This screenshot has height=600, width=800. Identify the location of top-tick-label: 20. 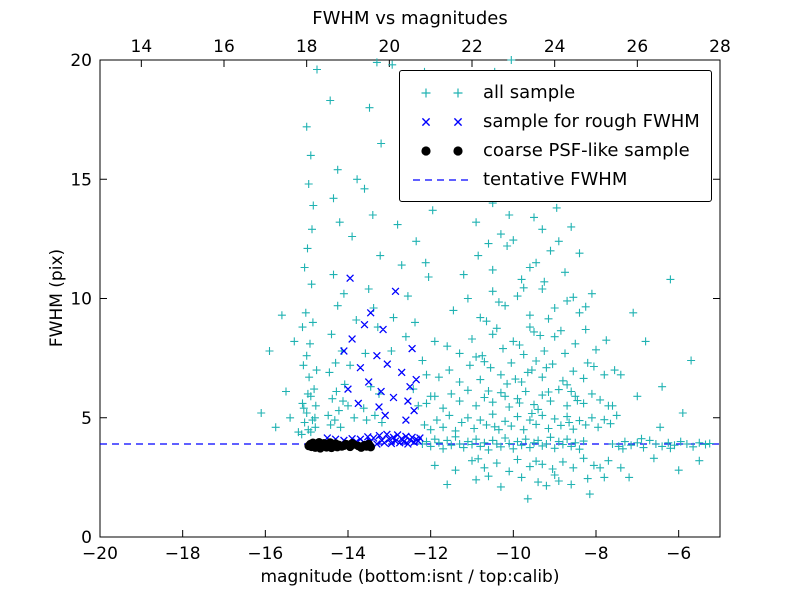
(390, 47).